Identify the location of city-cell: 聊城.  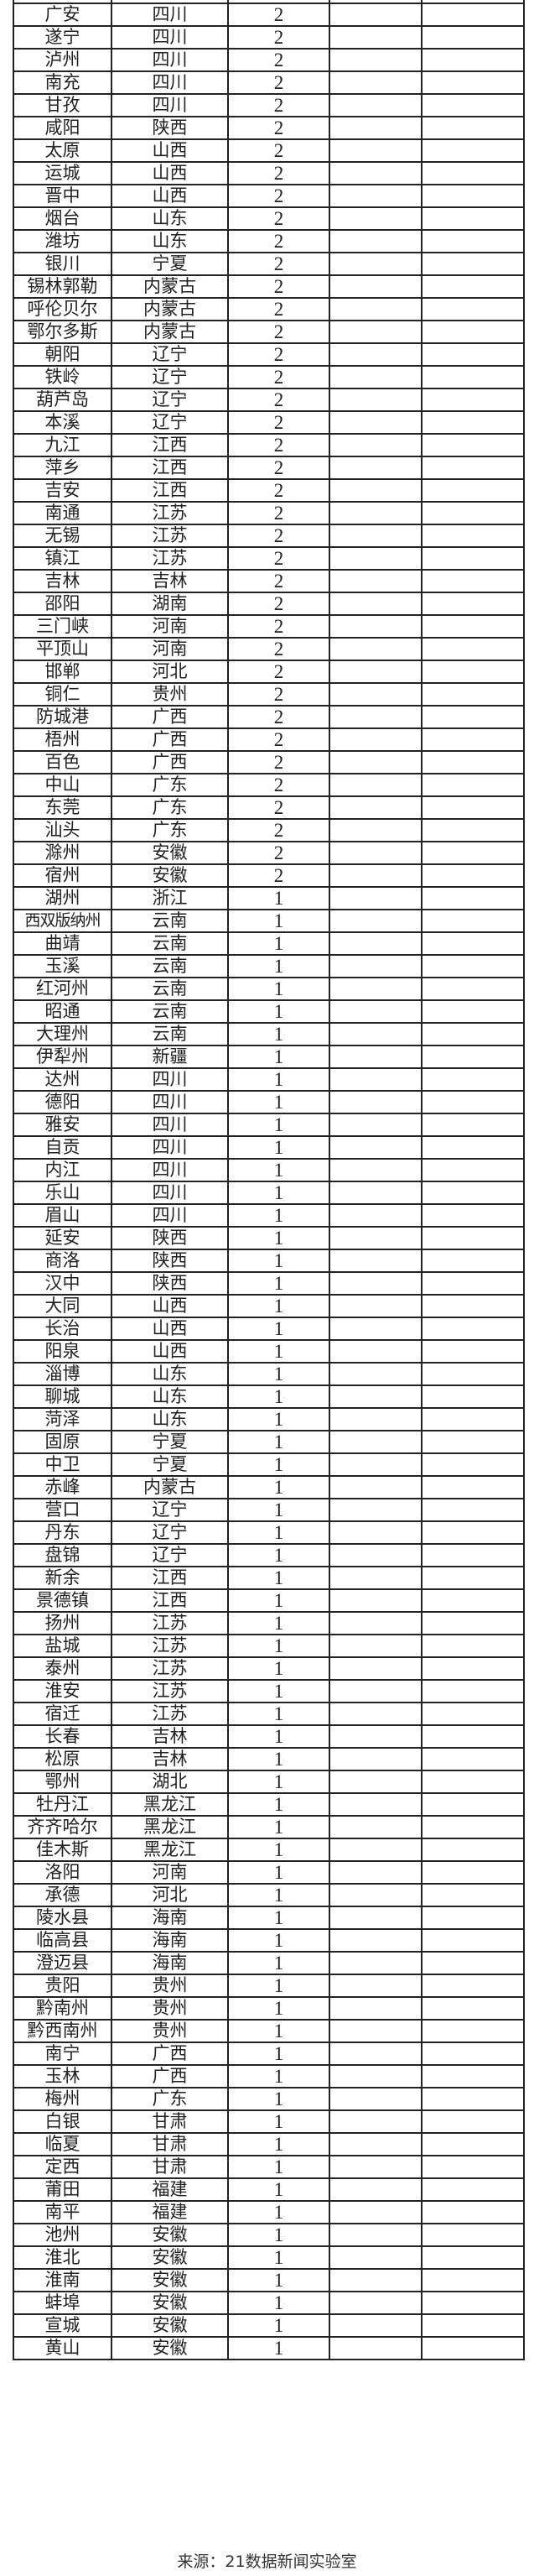
(62, 1396).